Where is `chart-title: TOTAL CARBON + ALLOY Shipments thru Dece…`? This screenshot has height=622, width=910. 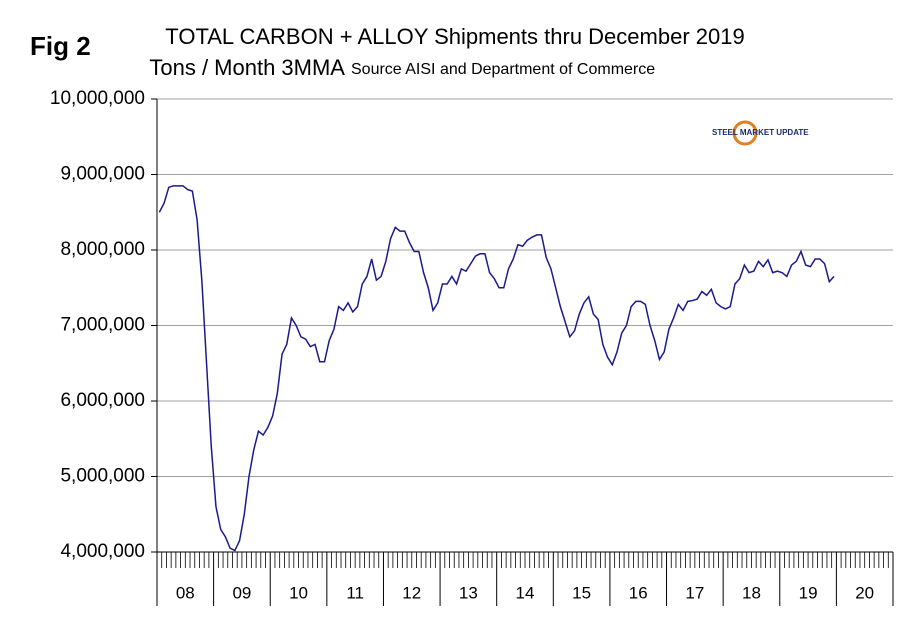
chart-title: TOTAL CARBON + ALLOY Shipments thru Dece… is located at coordinates (454, 36).